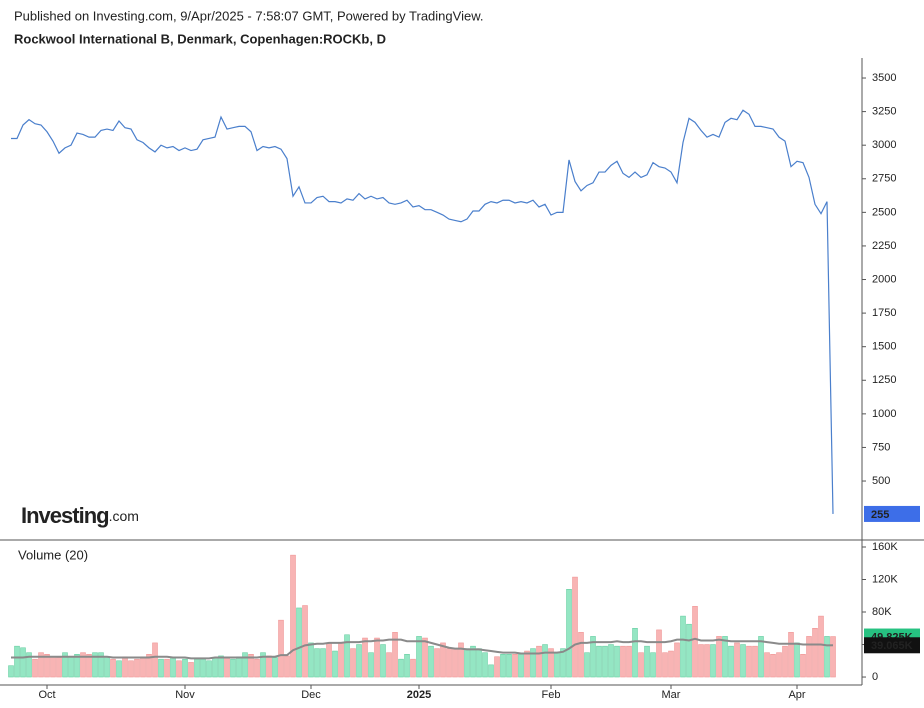 Image resolution: width=924 pixels, height=708 pixels. What do you see at coordinates (882, 612) in the screenshot?
I see `y-tick-label: 80K` at bounding box center [882, 612].